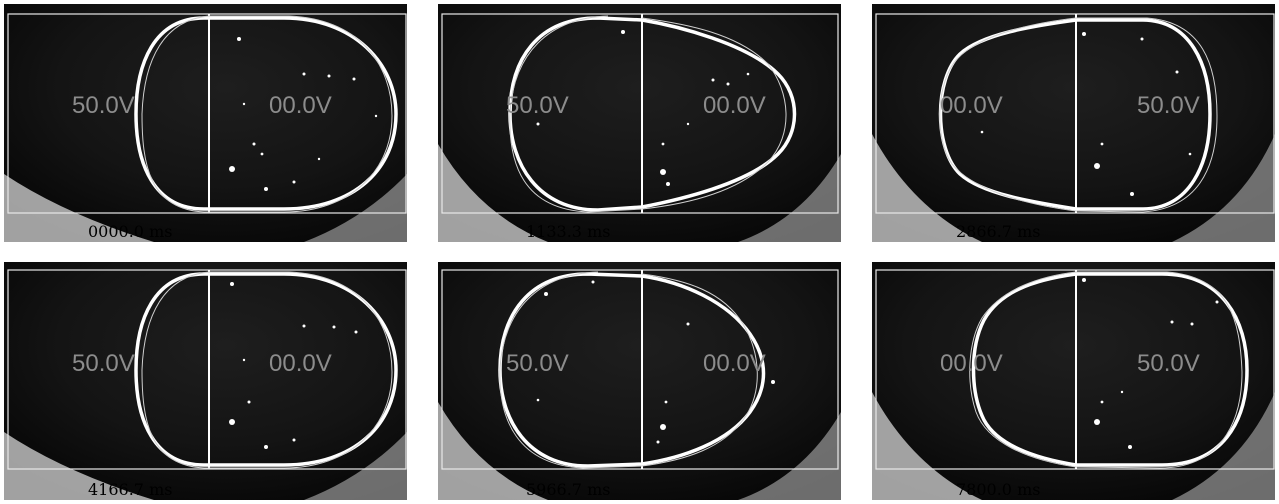 The width and height of the screenshot is (1279, 504). Describe the element at coordinates (998, 231) in the screenshot. I see `timestamp-label: 2866.7 ms` at that location.